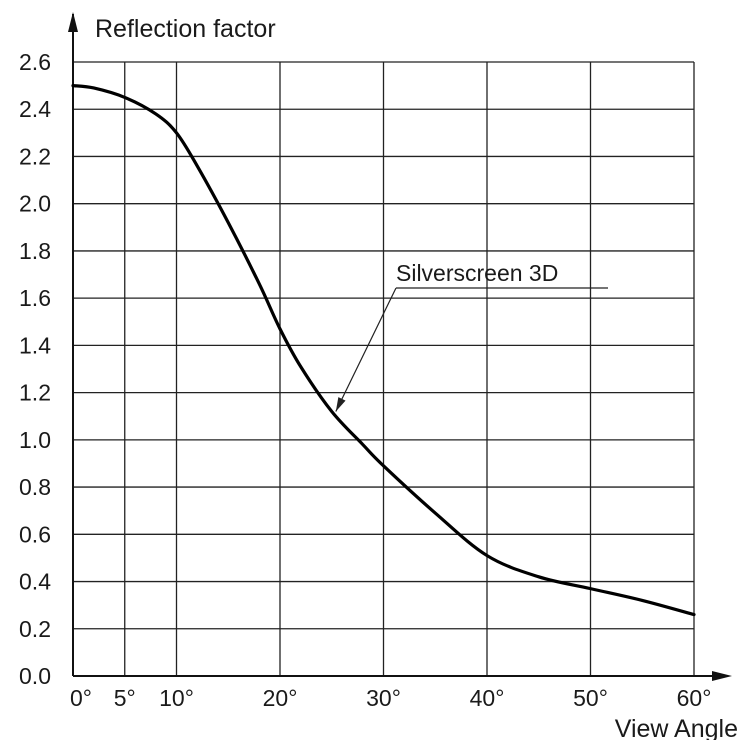  What do you see at coordinates (35, 629) in the screenshot?
I see `y-tick-label: 0.2` at bounding box center [35, 629].